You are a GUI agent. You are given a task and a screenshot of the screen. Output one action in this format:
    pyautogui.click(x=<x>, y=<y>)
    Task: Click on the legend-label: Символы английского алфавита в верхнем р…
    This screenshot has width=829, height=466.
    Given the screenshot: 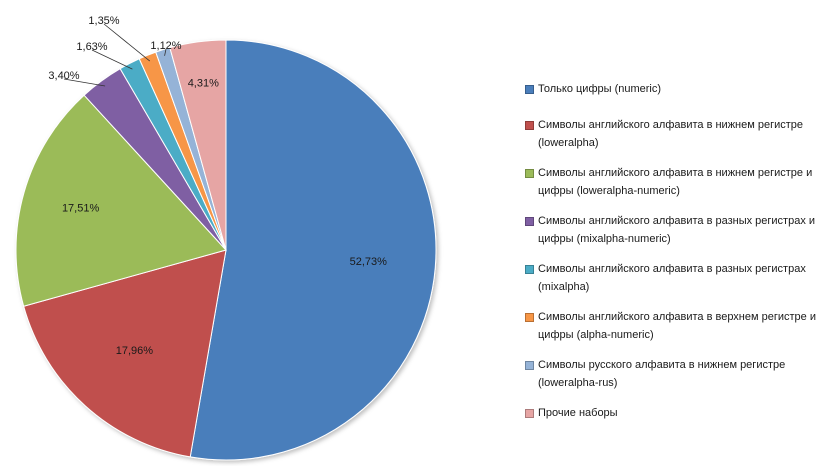 What is the action you would take?
    pyautogui.click(x=677, y=326)
    